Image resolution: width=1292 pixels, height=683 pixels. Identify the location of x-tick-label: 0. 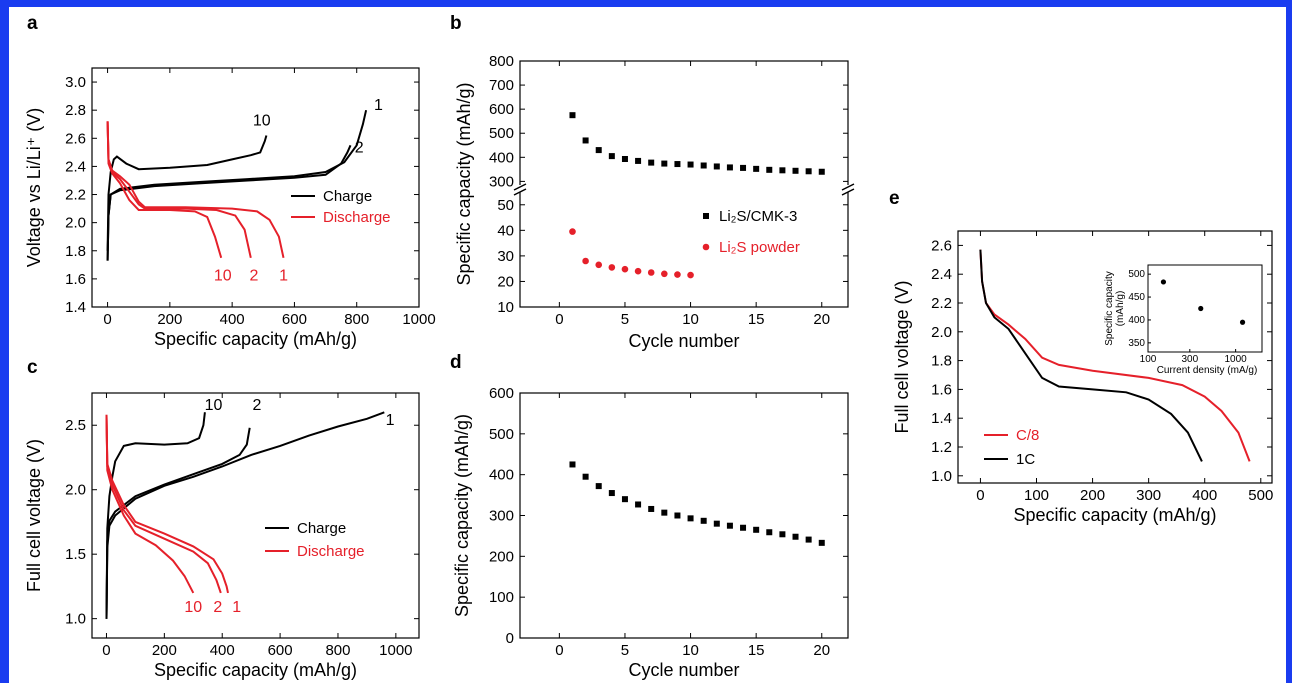
(559, 319).